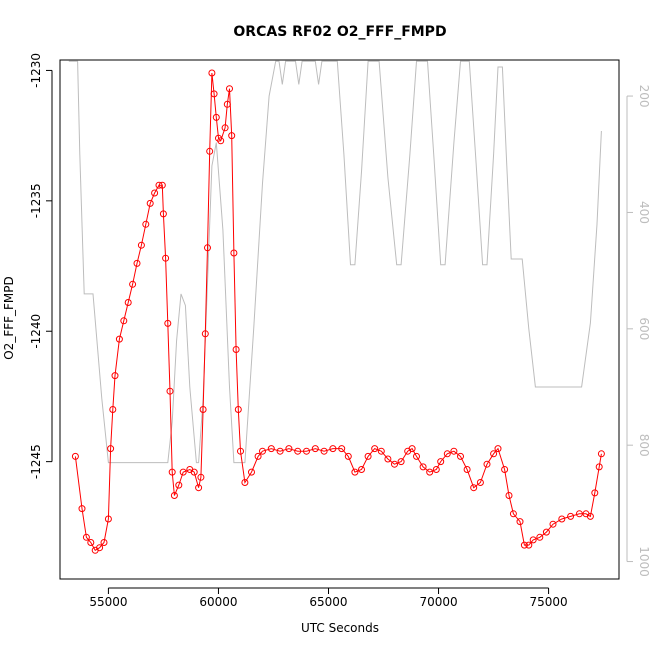  Describe the element at coordinates (340, 628) in the screenshot. I see `x-axis-label: UTC Seconds` at that location.